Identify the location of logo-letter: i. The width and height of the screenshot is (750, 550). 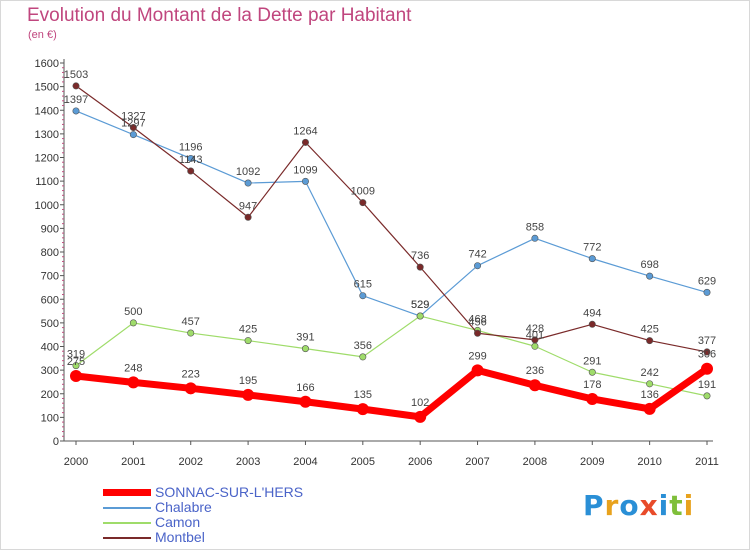
(689, 505).